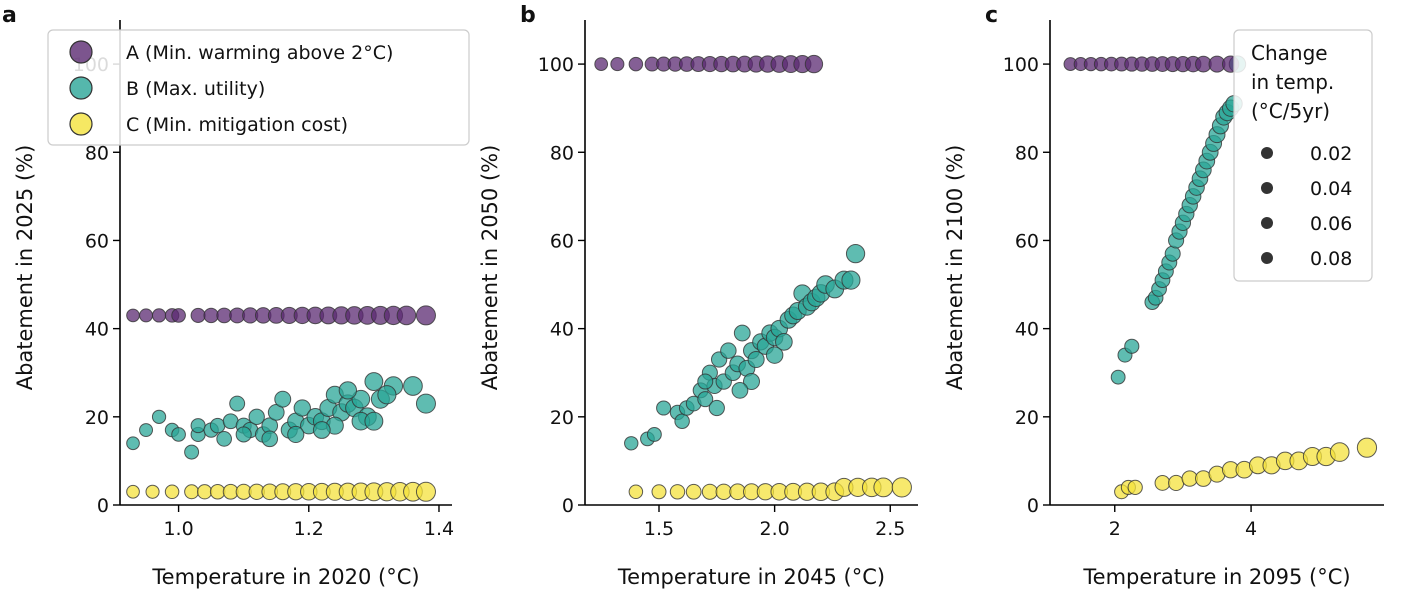  Describe the element at coordinates (1289, 53) in the screenshot. I see `size-legend-title: Change` at that location.